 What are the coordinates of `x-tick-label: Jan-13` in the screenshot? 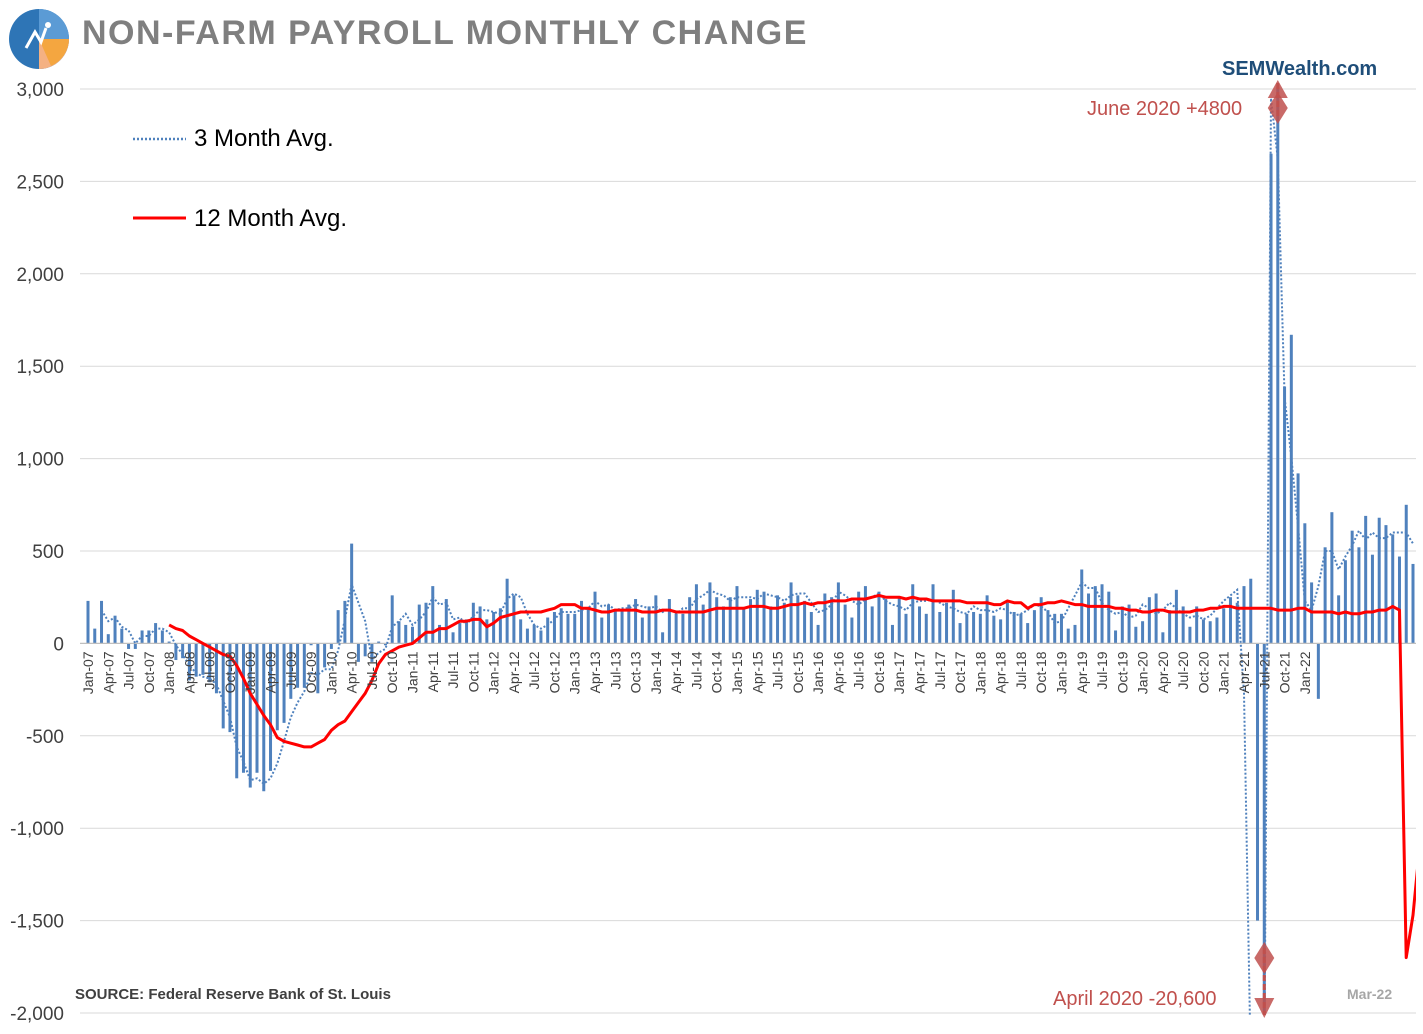 It's located at (575, 672).